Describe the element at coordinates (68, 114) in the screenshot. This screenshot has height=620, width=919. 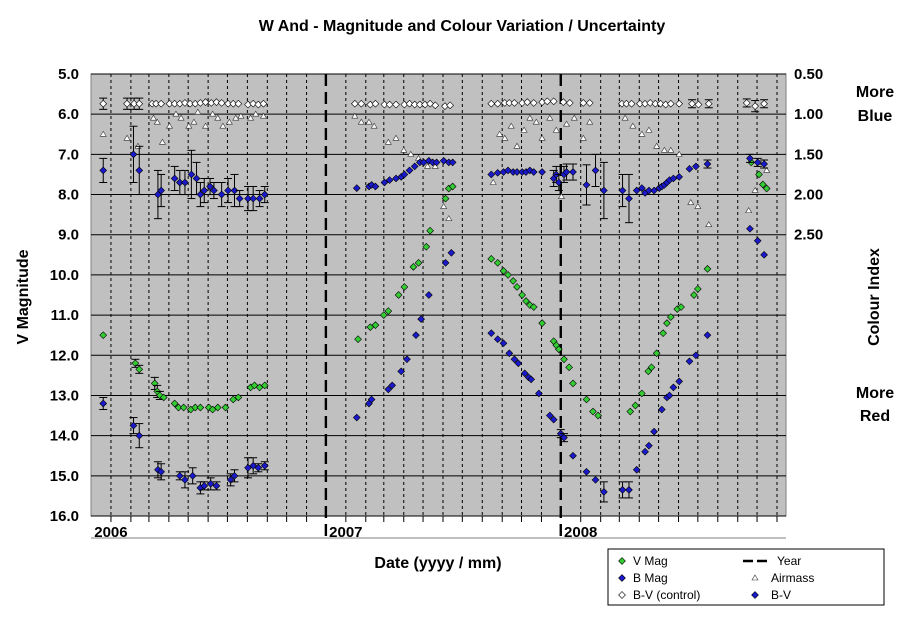
I see `y-tick-label: 6.0` at that location.